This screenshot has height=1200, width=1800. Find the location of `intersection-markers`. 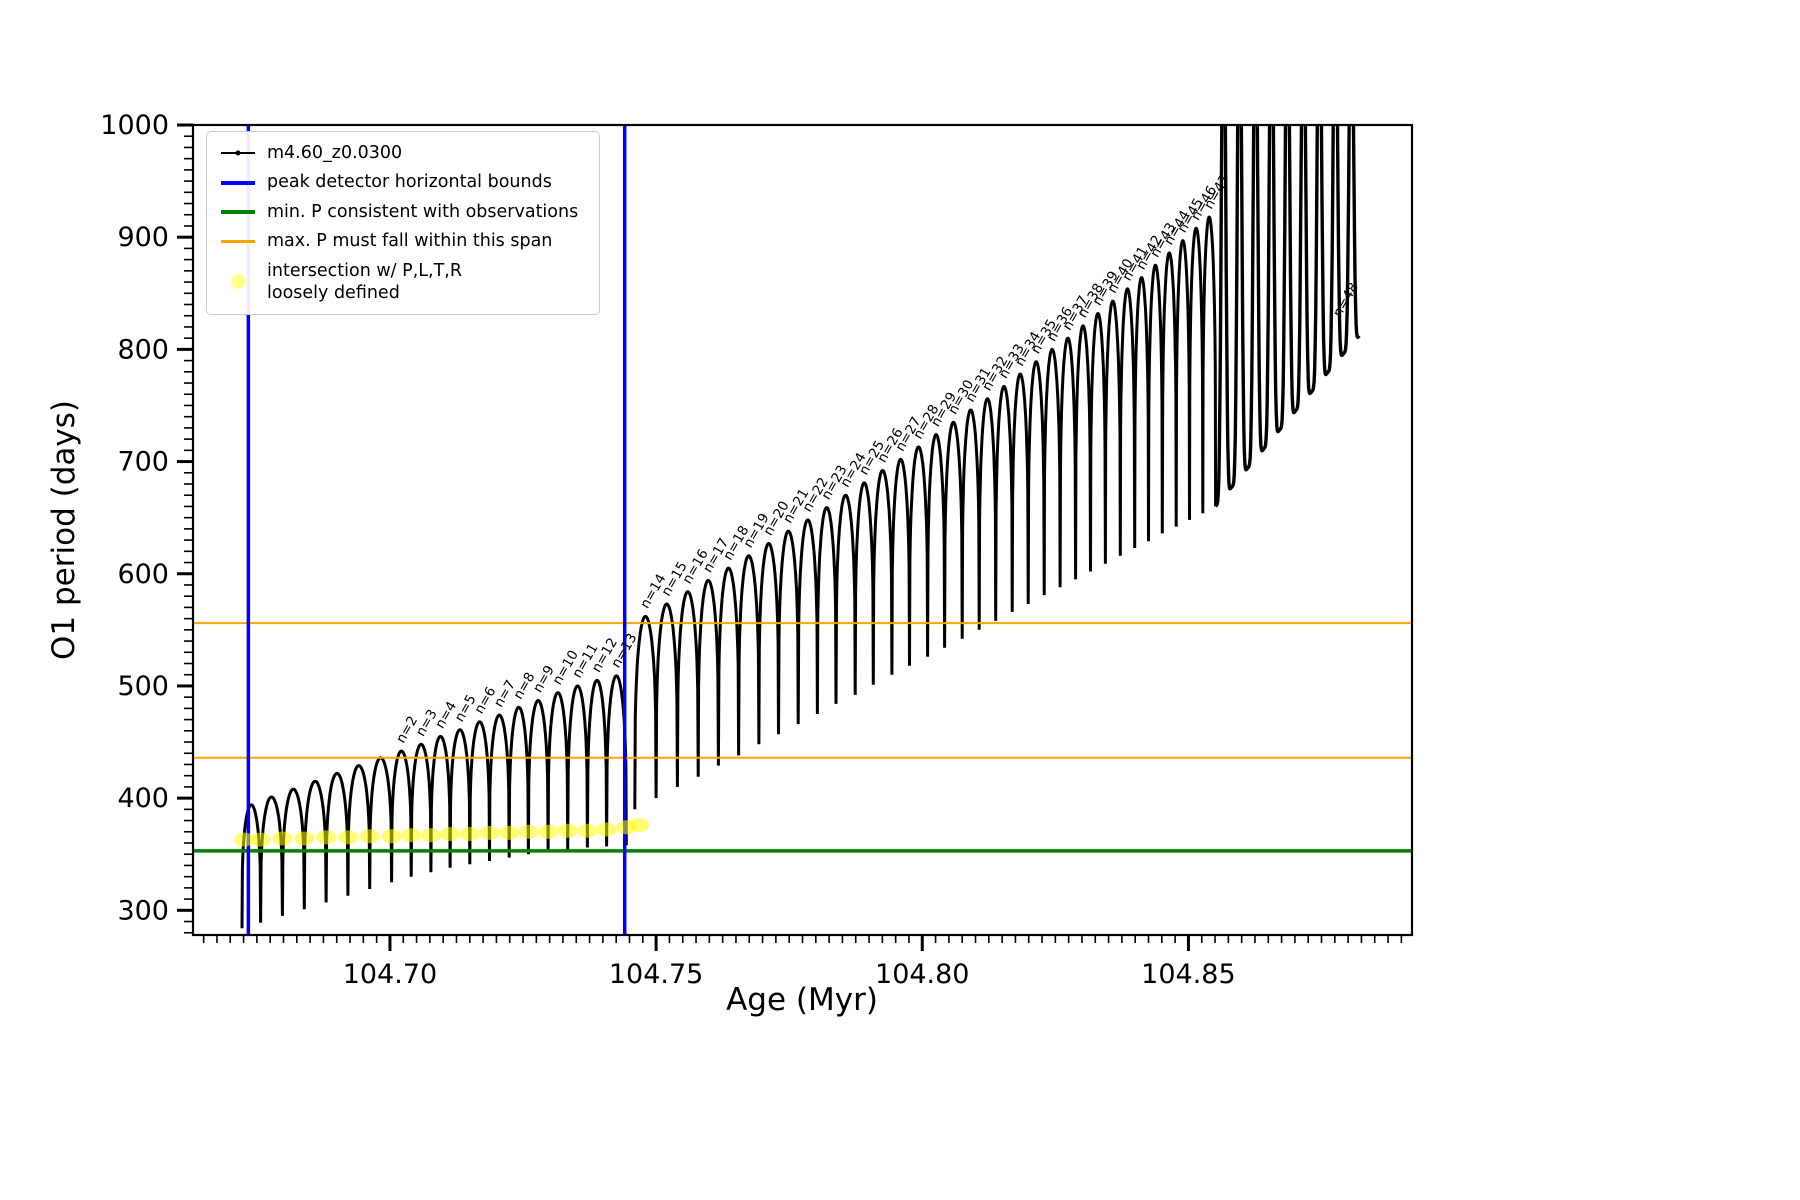

intersection-markers is located at coordinates (442, 832).